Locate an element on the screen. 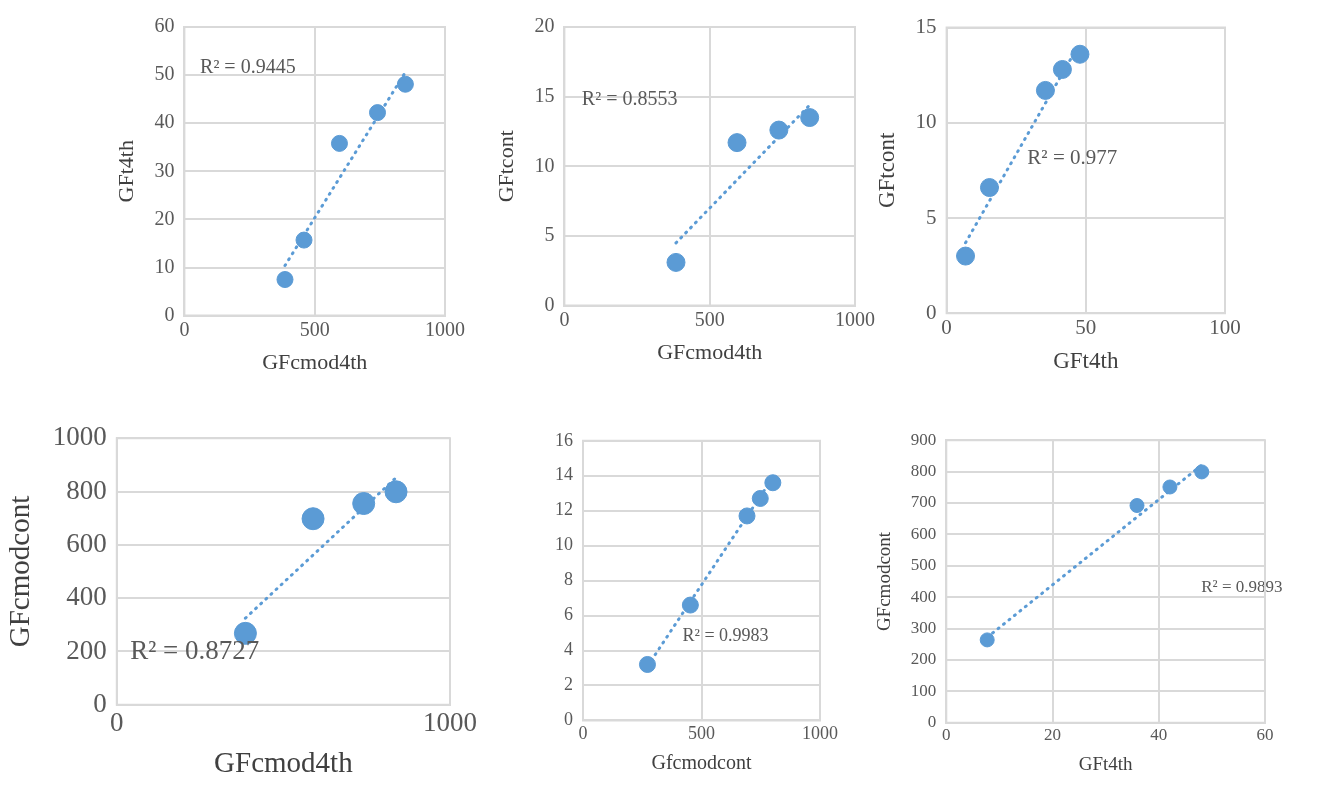  y-tick-label: 40 is located at coordinates (164, 121).